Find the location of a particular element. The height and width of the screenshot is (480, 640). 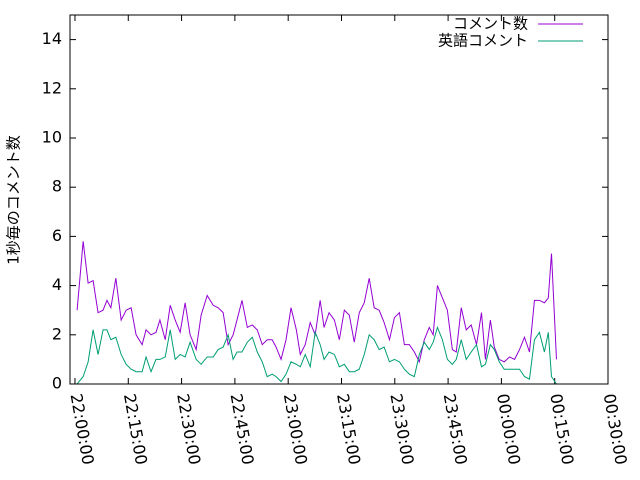

x-tick-label: 00:30:00 is located at coordinates (615, 429).